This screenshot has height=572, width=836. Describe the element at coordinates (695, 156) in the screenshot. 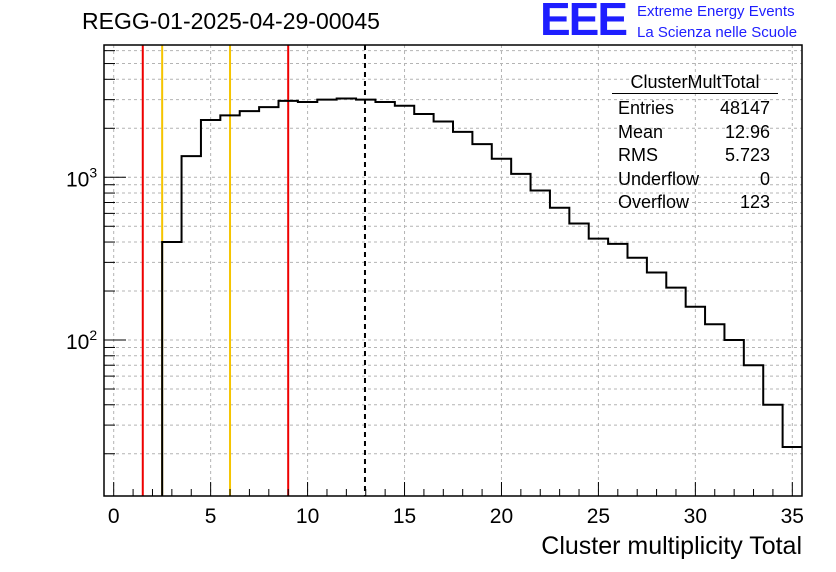

I see `stat-row-rms: RMS 5.723` at that location.